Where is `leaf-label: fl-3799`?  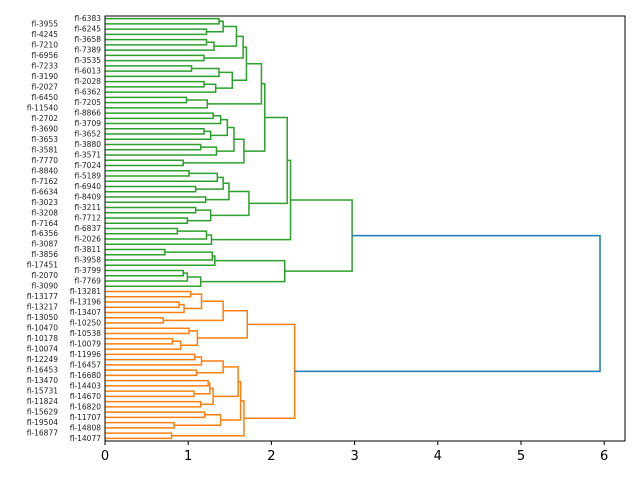
leaf-label: fl-3799 is located at coordinates (87, 270).